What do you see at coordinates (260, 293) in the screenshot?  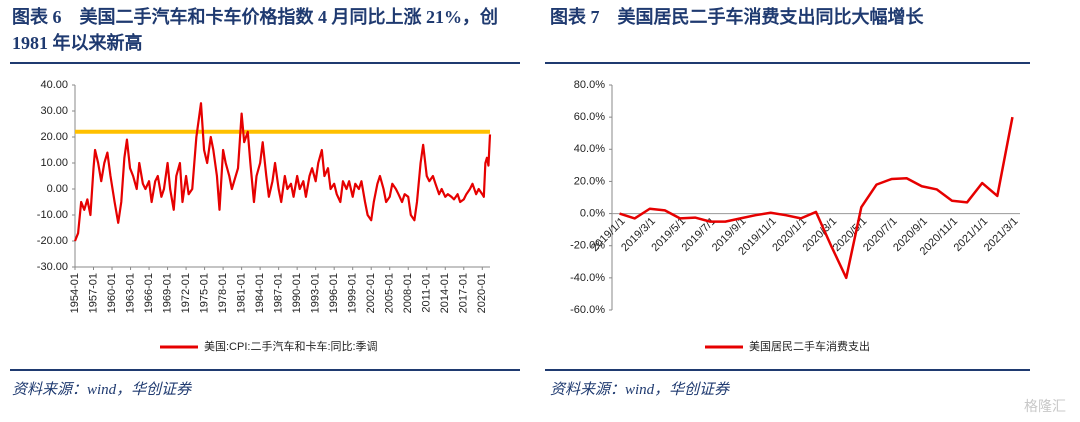 I see `x-tick-label: 1984-01` at bounding box center [260, 293].